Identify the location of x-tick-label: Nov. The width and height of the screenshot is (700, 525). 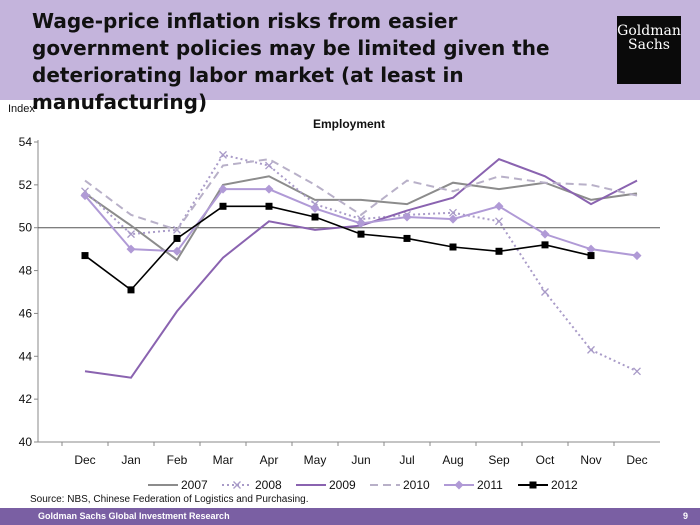
(590, 460).